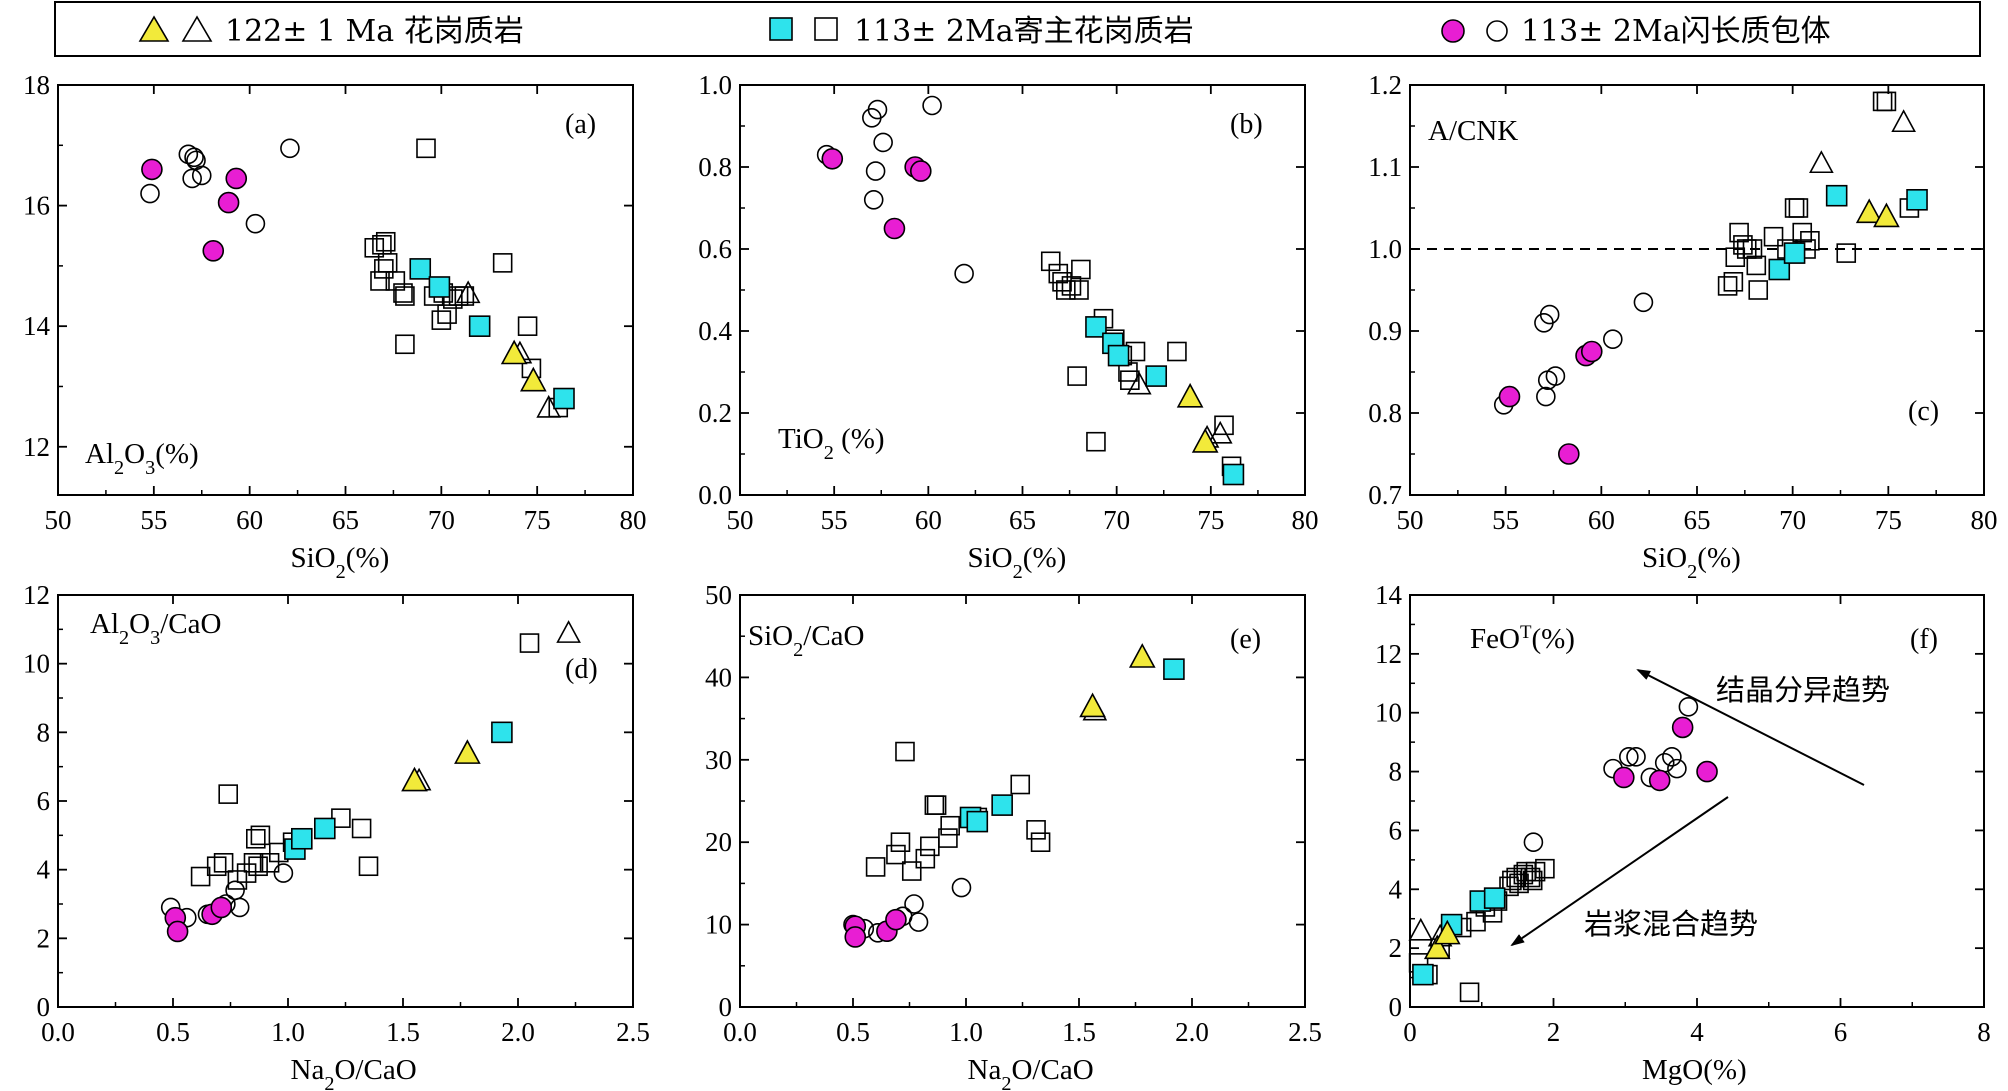  Describe the element at coordinates (1984, 520) in the screenshot. I see `x-tick-label: 80` at that location.